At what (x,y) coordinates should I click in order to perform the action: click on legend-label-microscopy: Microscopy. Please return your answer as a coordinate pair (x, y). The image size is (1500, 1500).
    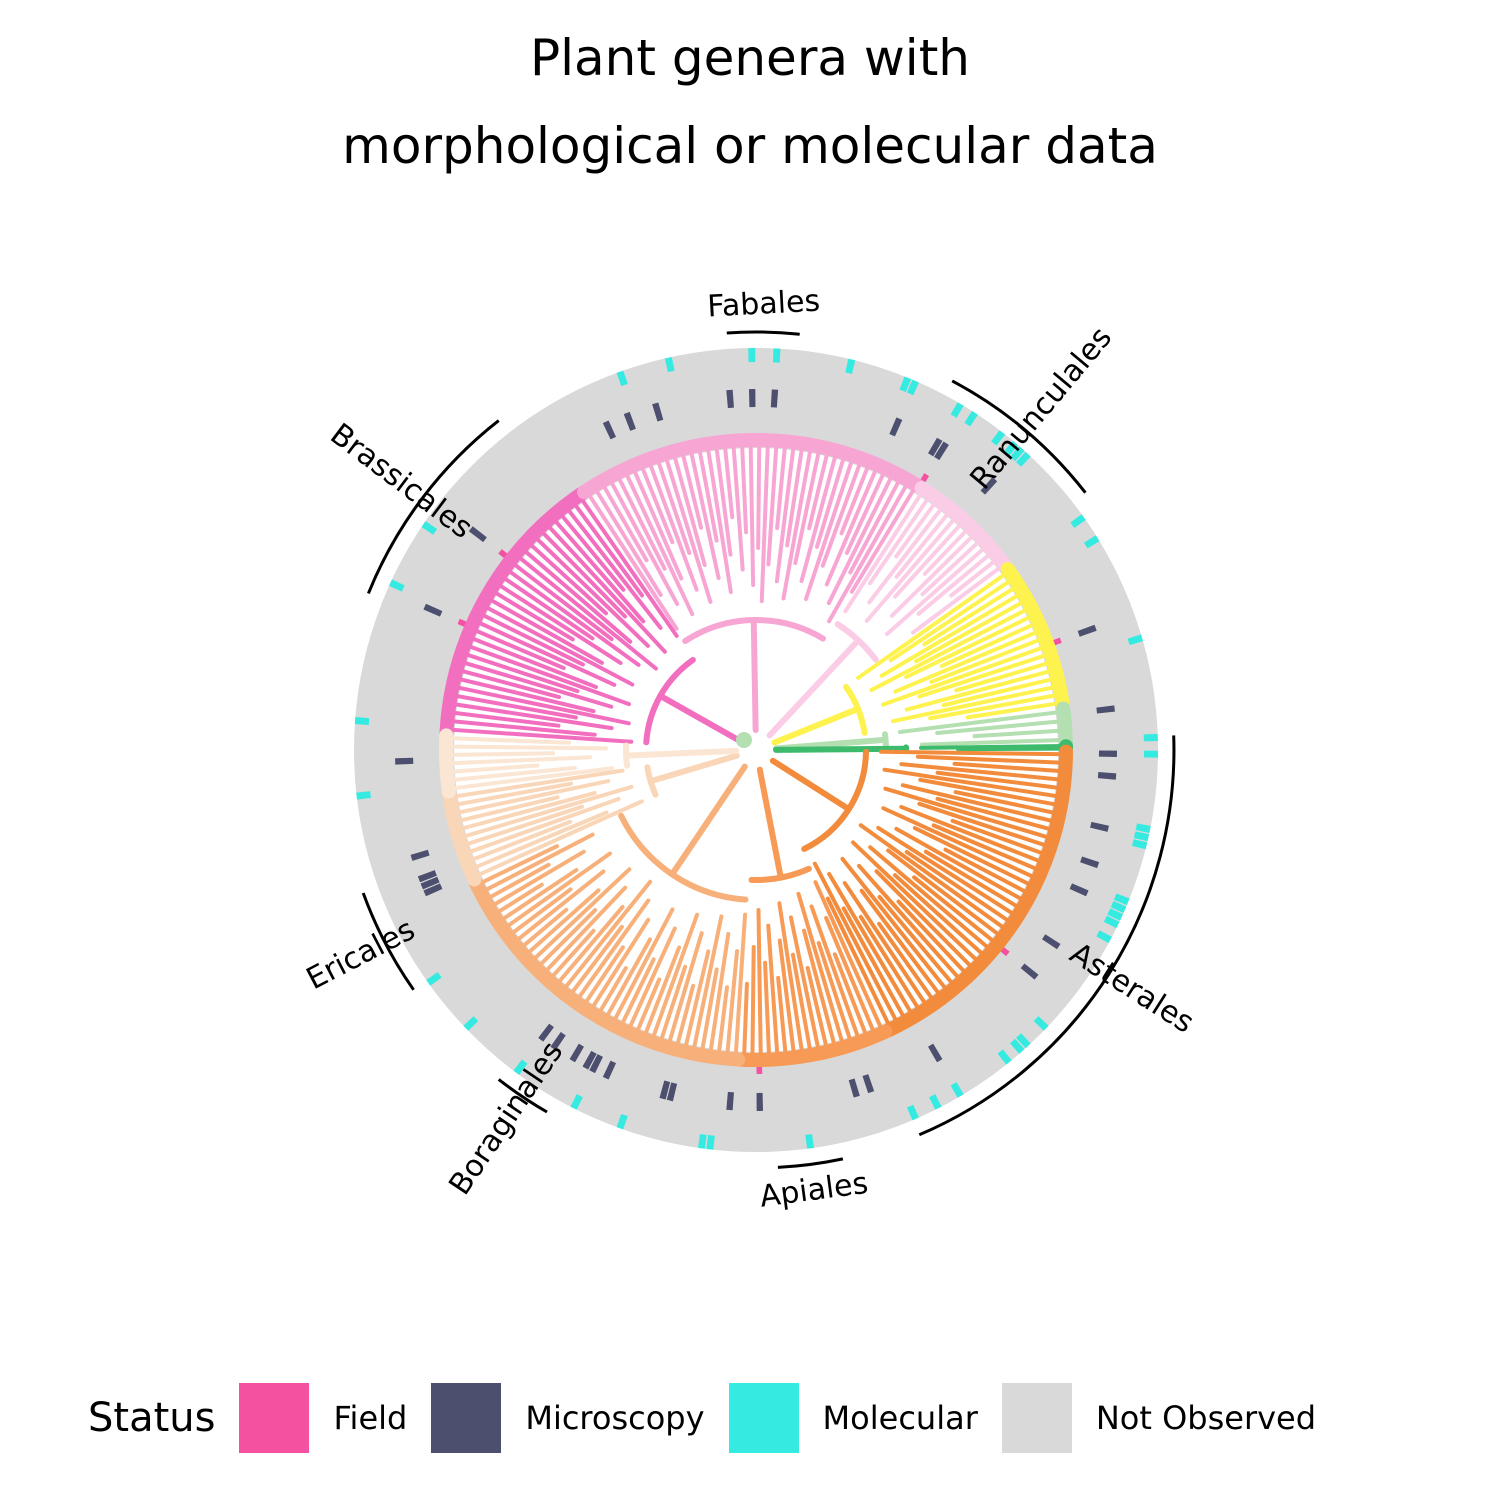
    Looking at the image, I should click on (615, 1418).